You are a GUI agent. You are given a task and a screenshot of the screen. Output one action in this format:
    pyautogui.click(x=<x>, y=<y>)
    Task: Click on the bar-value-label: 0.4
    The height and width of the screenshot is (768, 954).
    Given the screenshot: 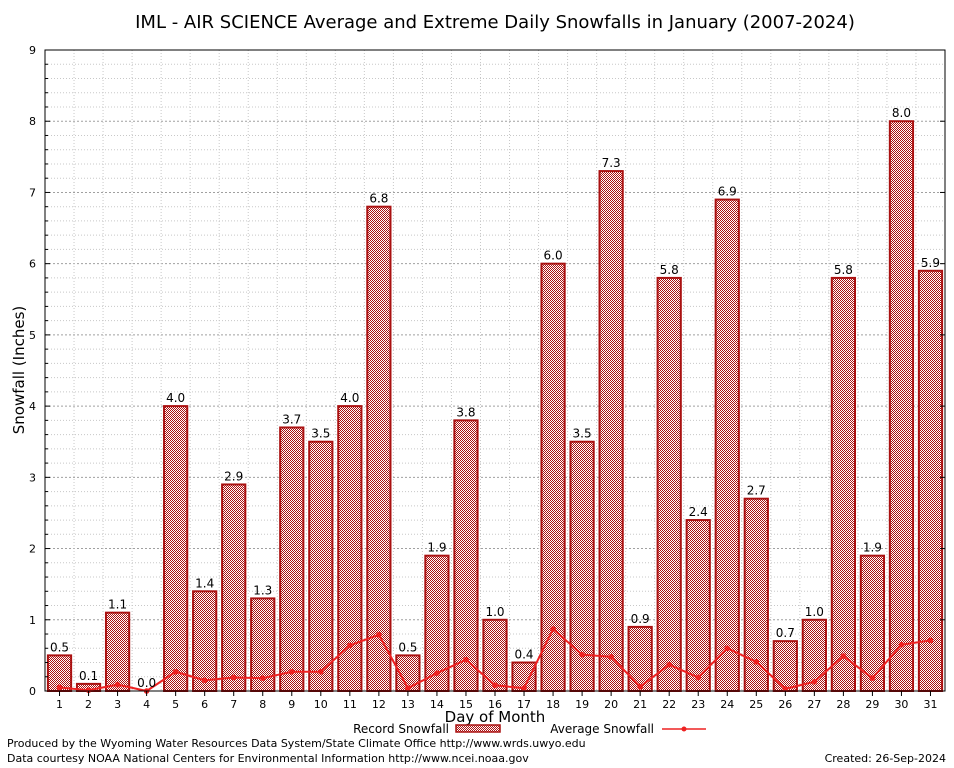 What is the action you would take?
    pyautogui.click(x=523, y=655)
    